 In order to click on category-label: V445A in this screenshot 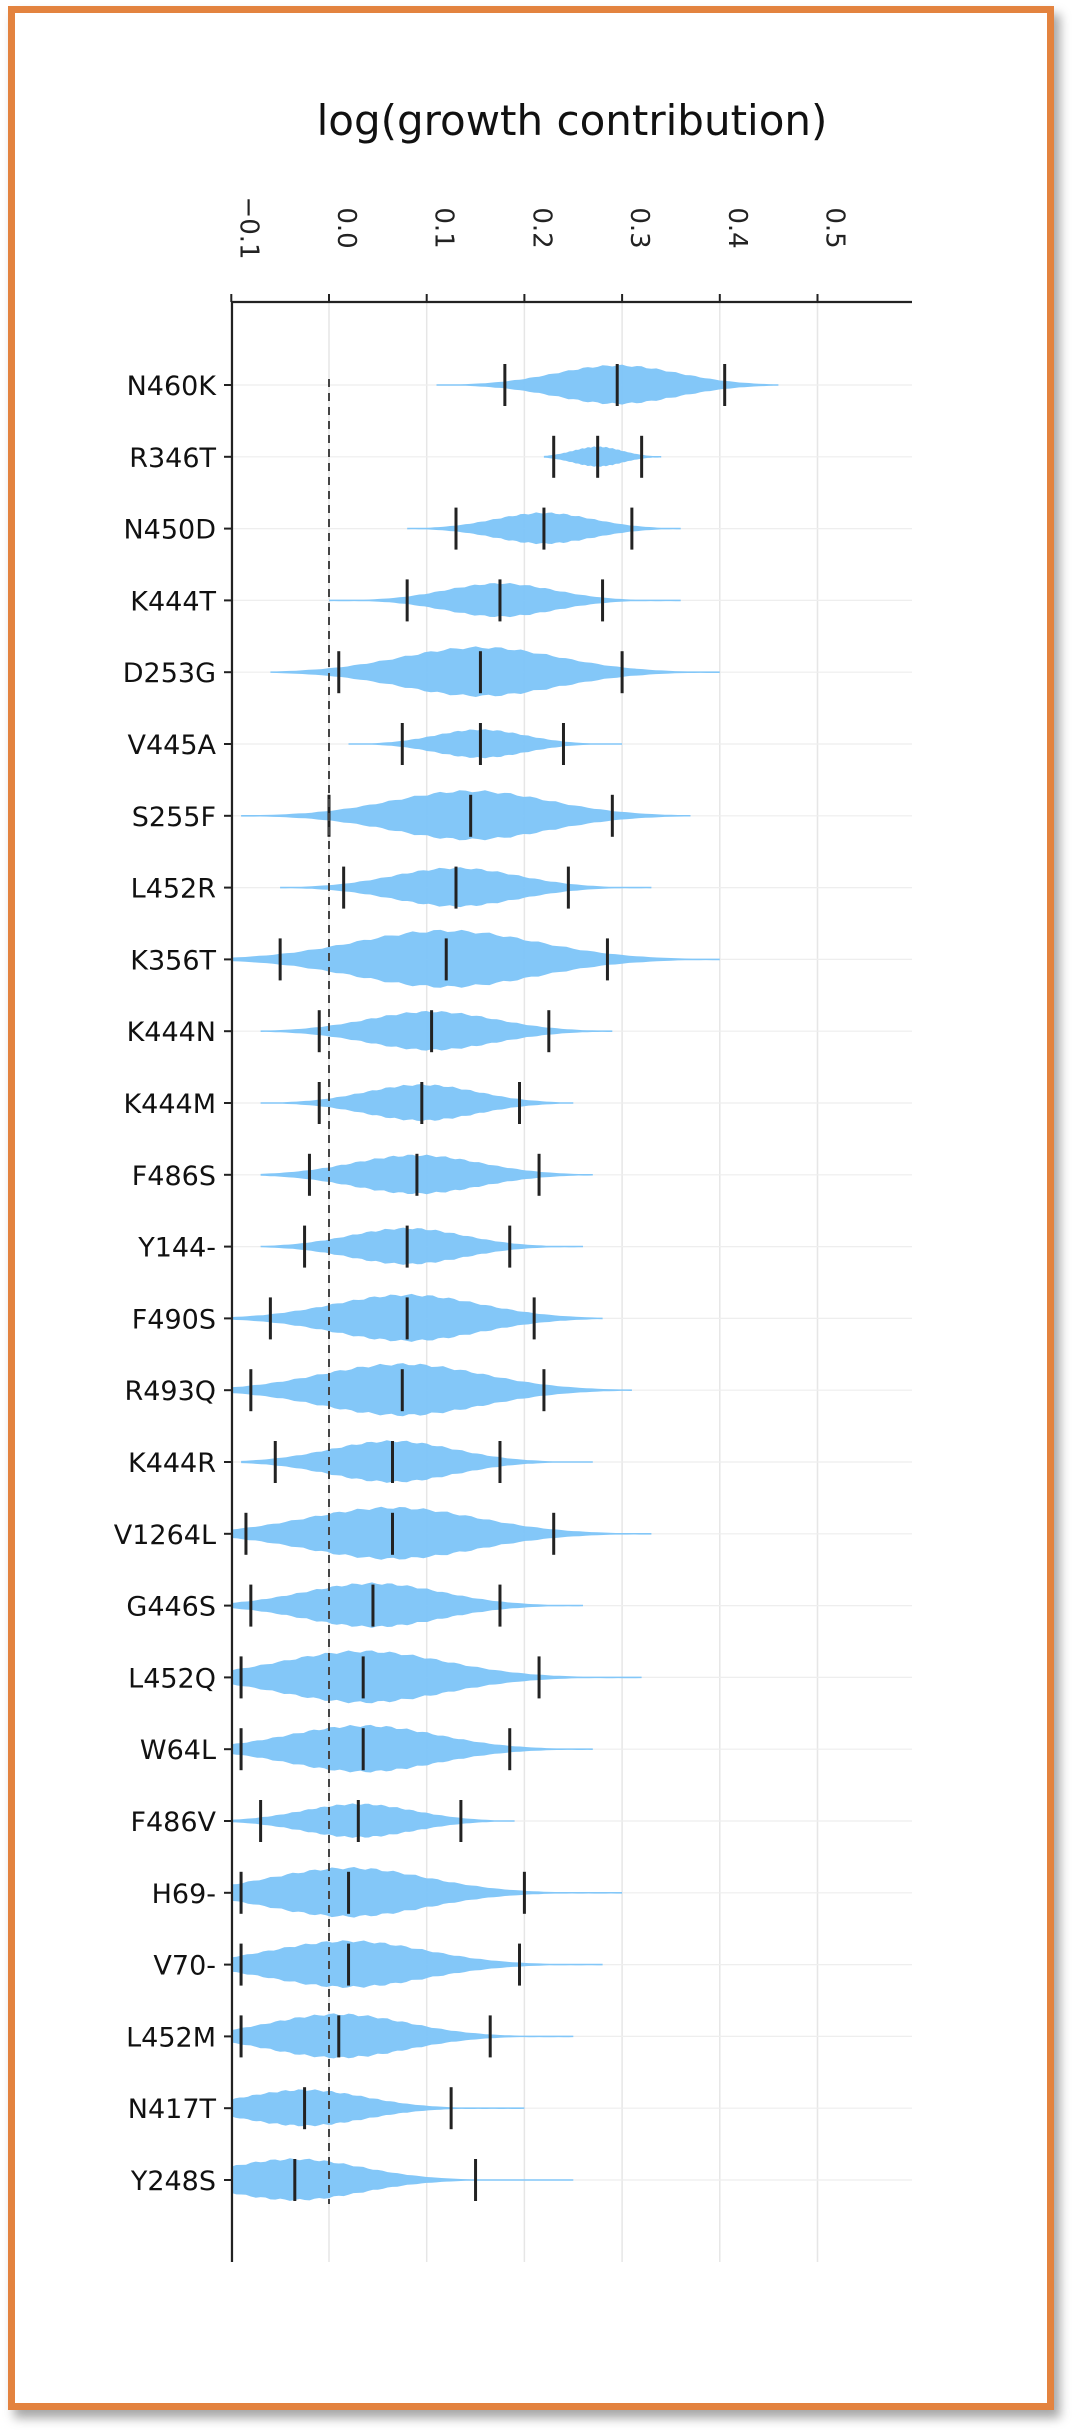, I will do `click(172, 745)`.